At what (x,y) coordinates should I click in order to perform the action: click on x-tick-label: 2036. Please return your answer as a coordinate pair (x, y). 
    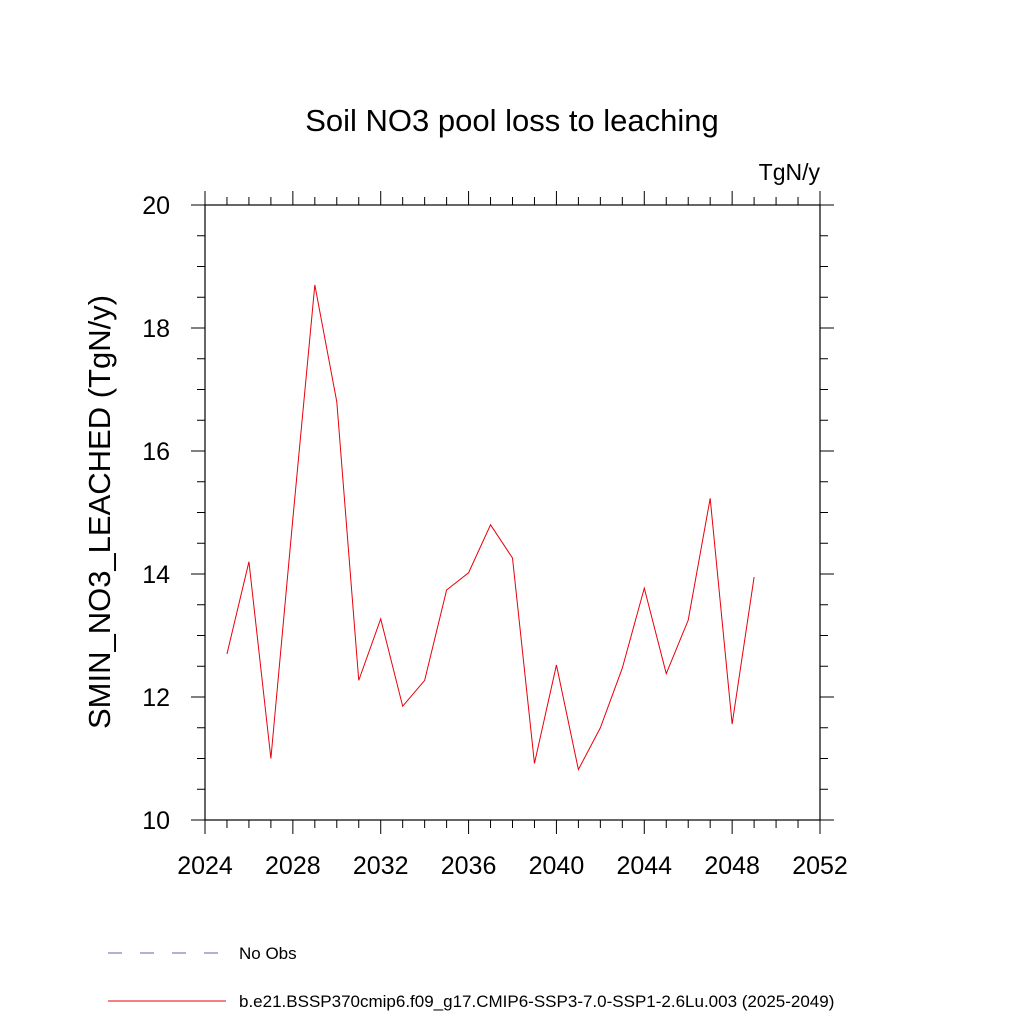
    Looking at the image, I should click on (469, 866).